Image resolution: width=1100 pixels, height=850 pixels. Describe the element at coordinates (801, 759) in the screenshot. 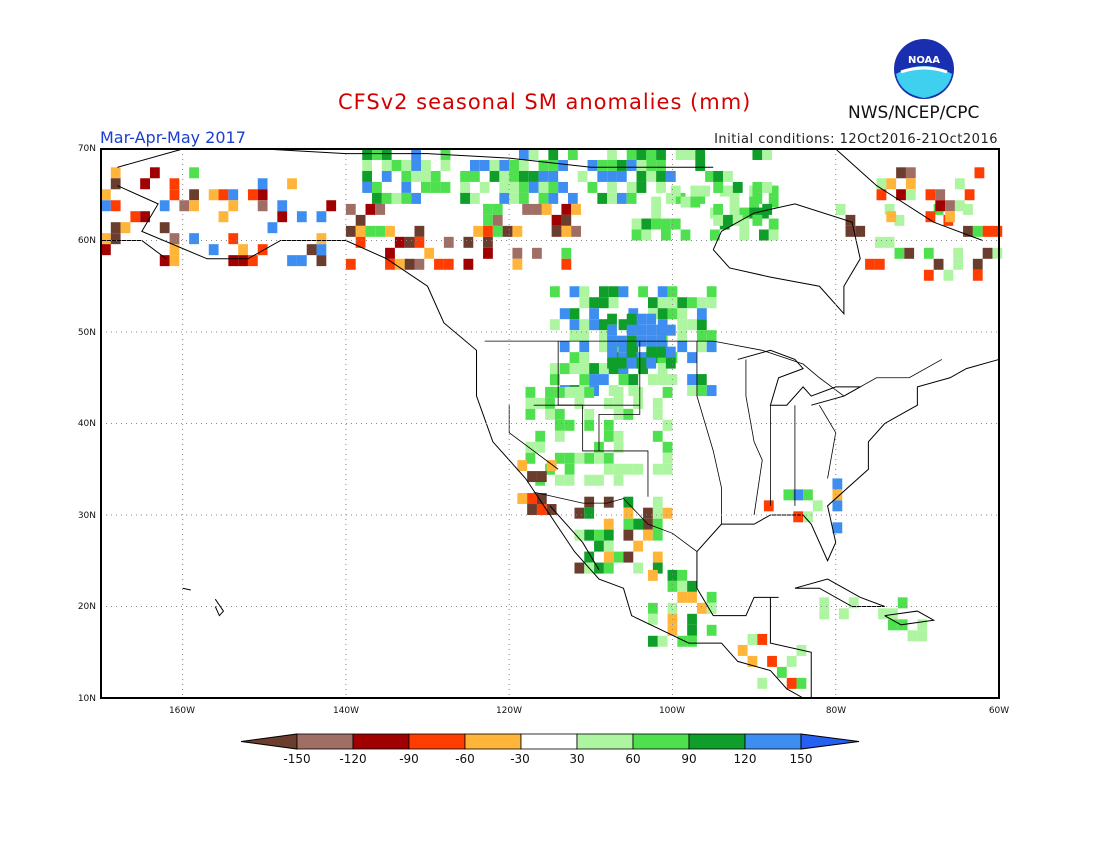

I see `colorbar-label: 150` at that location.